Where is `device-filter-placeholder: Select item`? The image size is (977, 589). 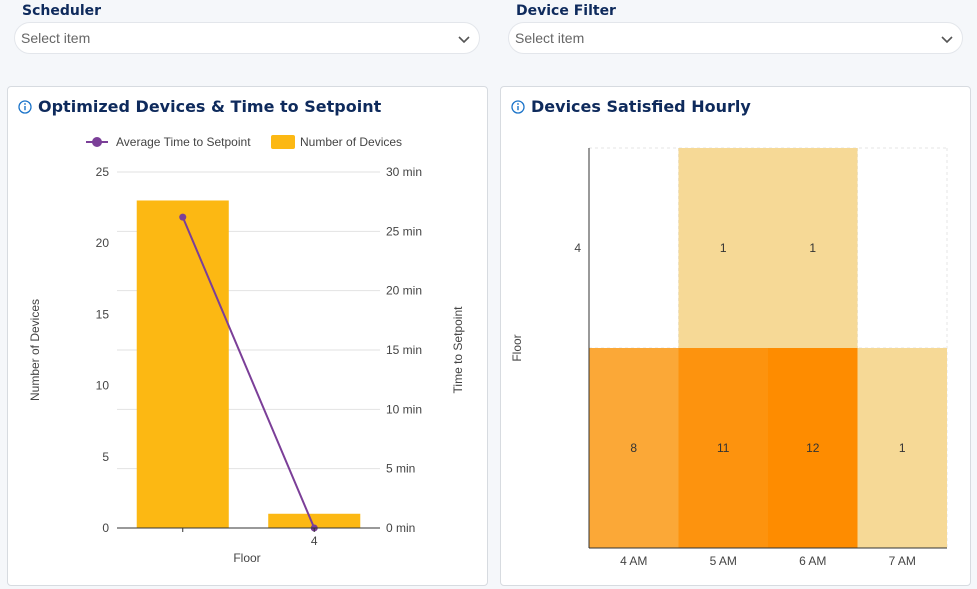
device-filter-placeholder: Select item is located at coordinates (550, 38).